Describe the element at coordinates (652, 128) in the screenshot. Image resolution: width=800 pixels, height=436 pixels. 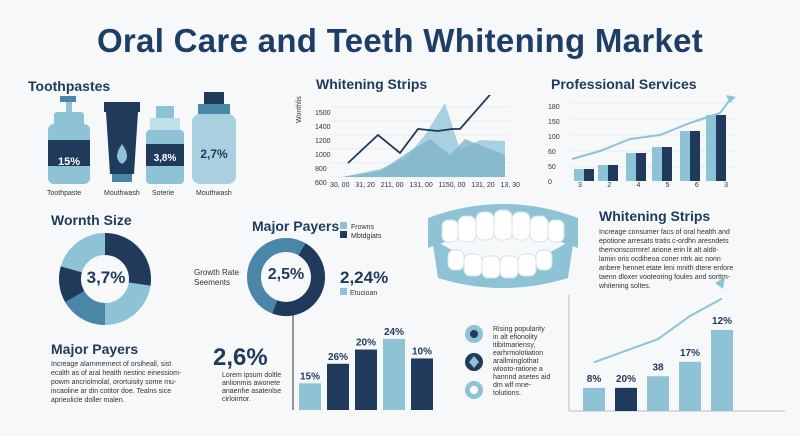
I see `professional-trend-line` at that location.